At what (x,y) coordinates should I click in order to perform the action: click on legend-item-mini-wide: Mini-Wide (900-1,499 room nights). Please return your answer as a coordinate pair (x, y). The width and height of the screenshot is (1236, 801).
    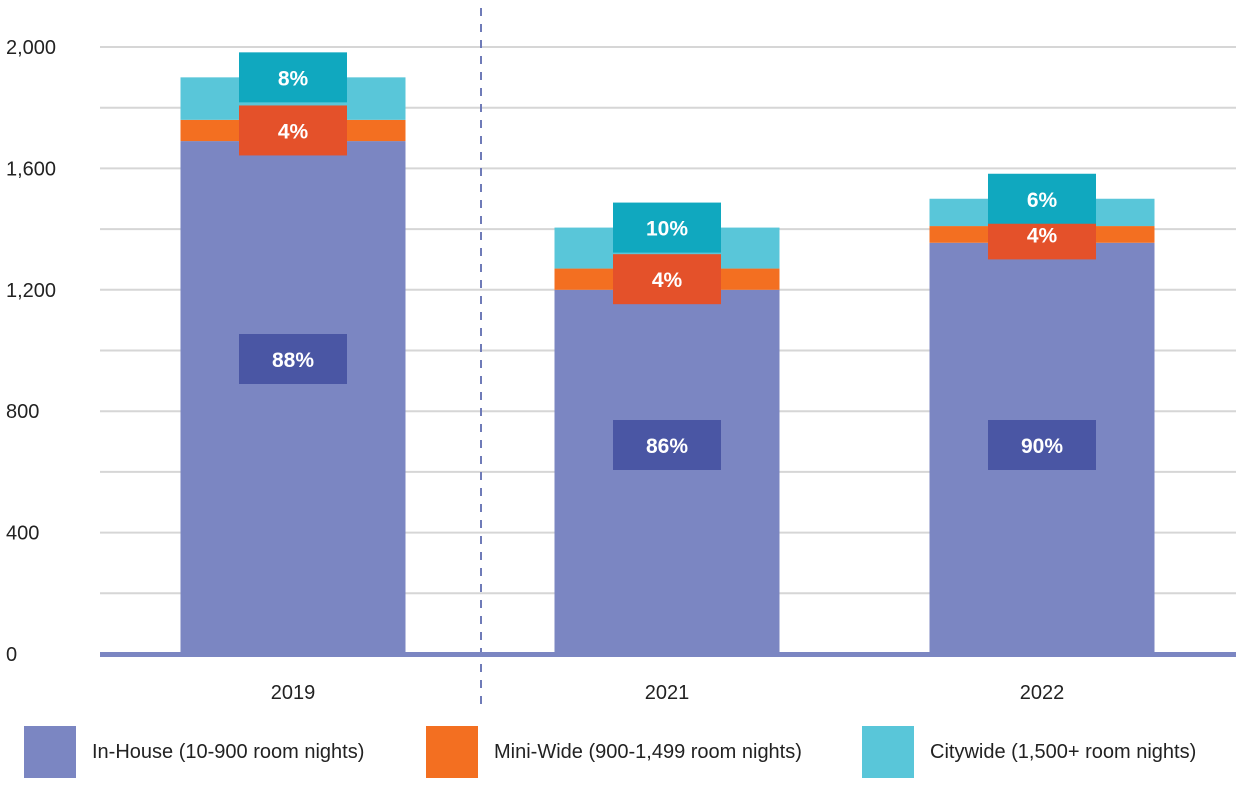
    Looking at the image, I should click on (614, 752).